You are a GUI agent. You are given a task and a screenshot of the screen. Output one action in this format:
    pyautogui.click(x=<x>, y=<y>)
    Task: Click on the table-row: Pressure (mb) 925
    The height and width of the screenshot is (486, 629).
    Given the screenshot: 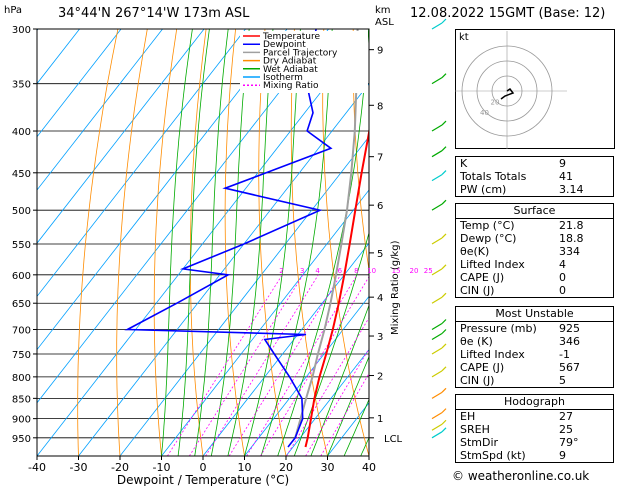 What is the action you would take?
    pyautogui.click(x=534, y=328)
    